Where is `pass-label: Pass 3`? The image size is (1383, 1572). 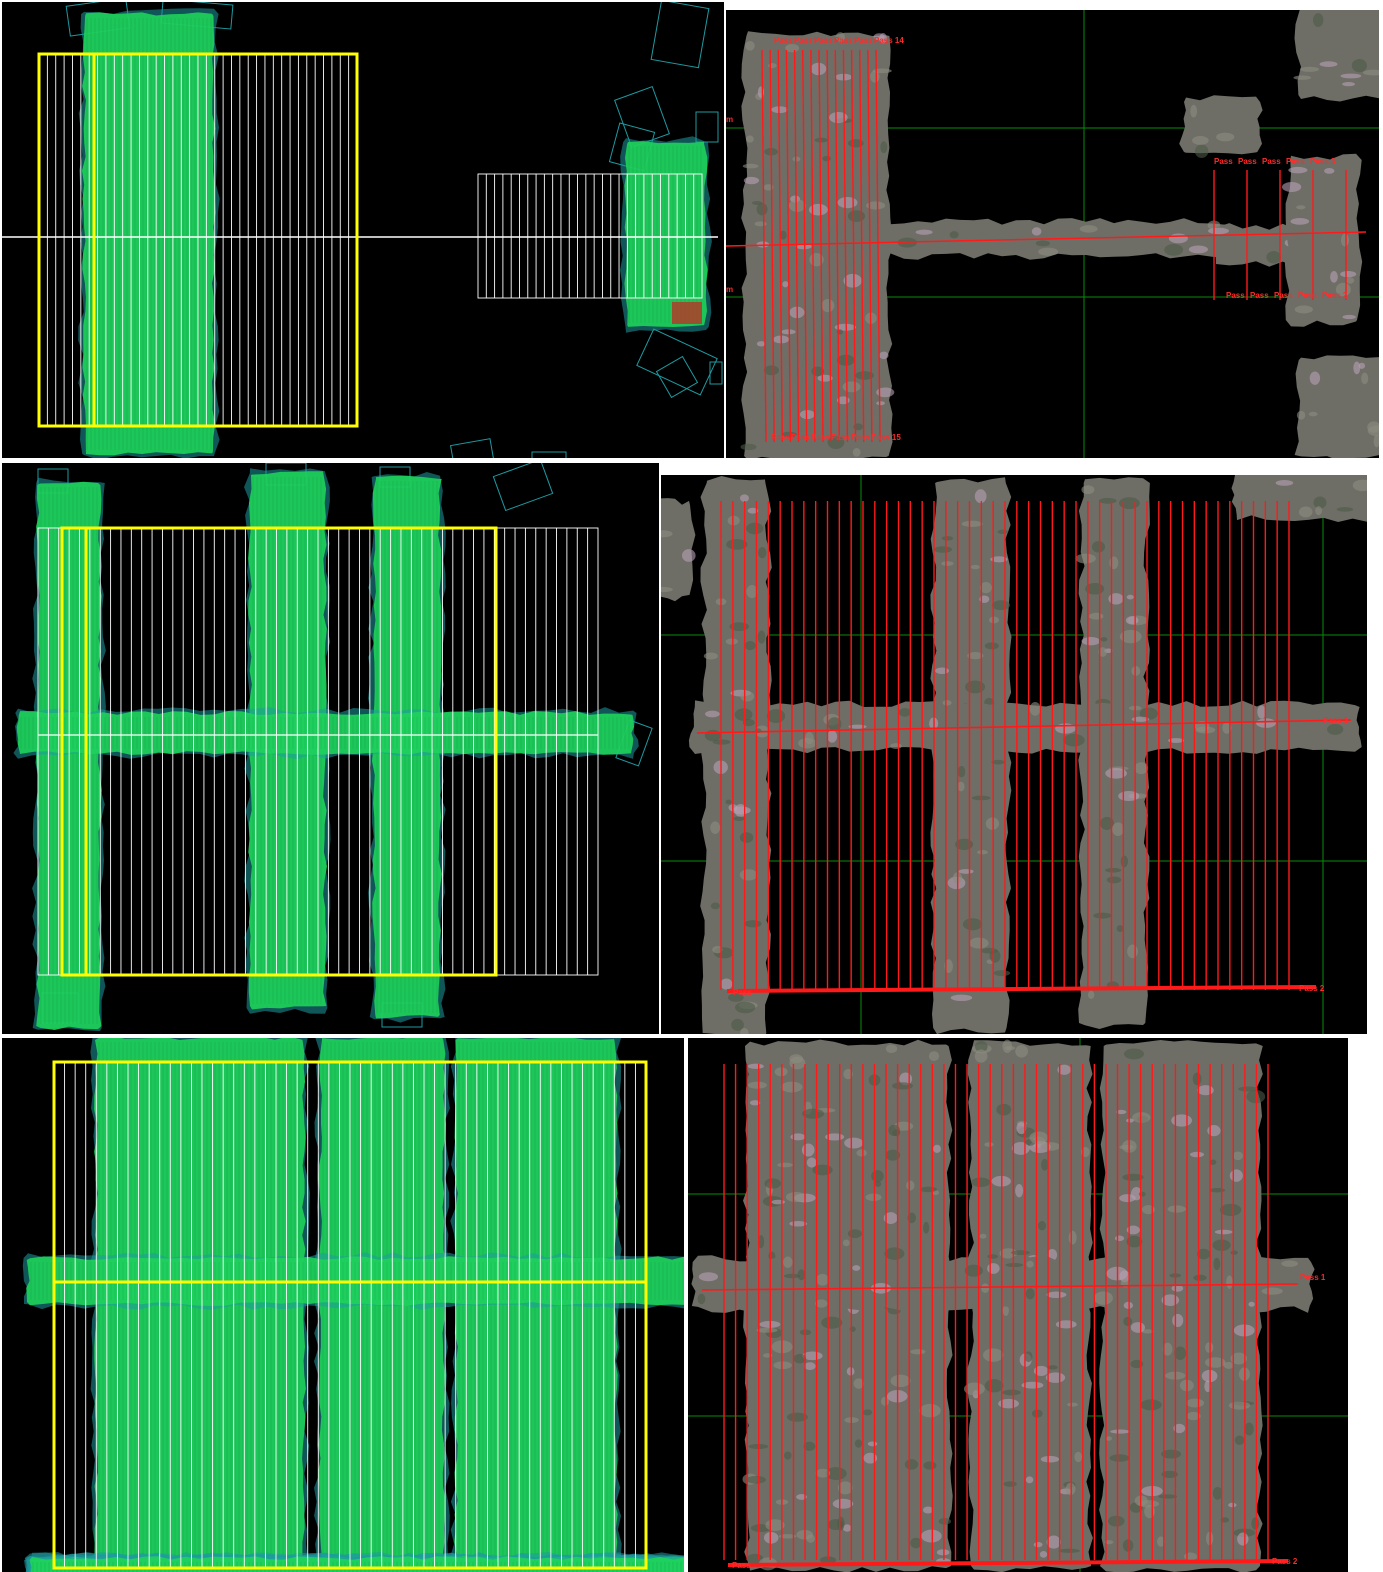
pass-label: Pass 3 is located at coordinates (1323, 161).